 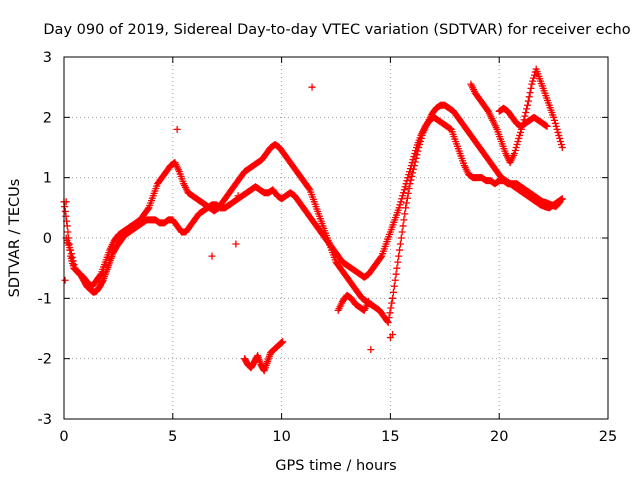 I want to click on y-tick-label: 1, so click(x=47, y=179).